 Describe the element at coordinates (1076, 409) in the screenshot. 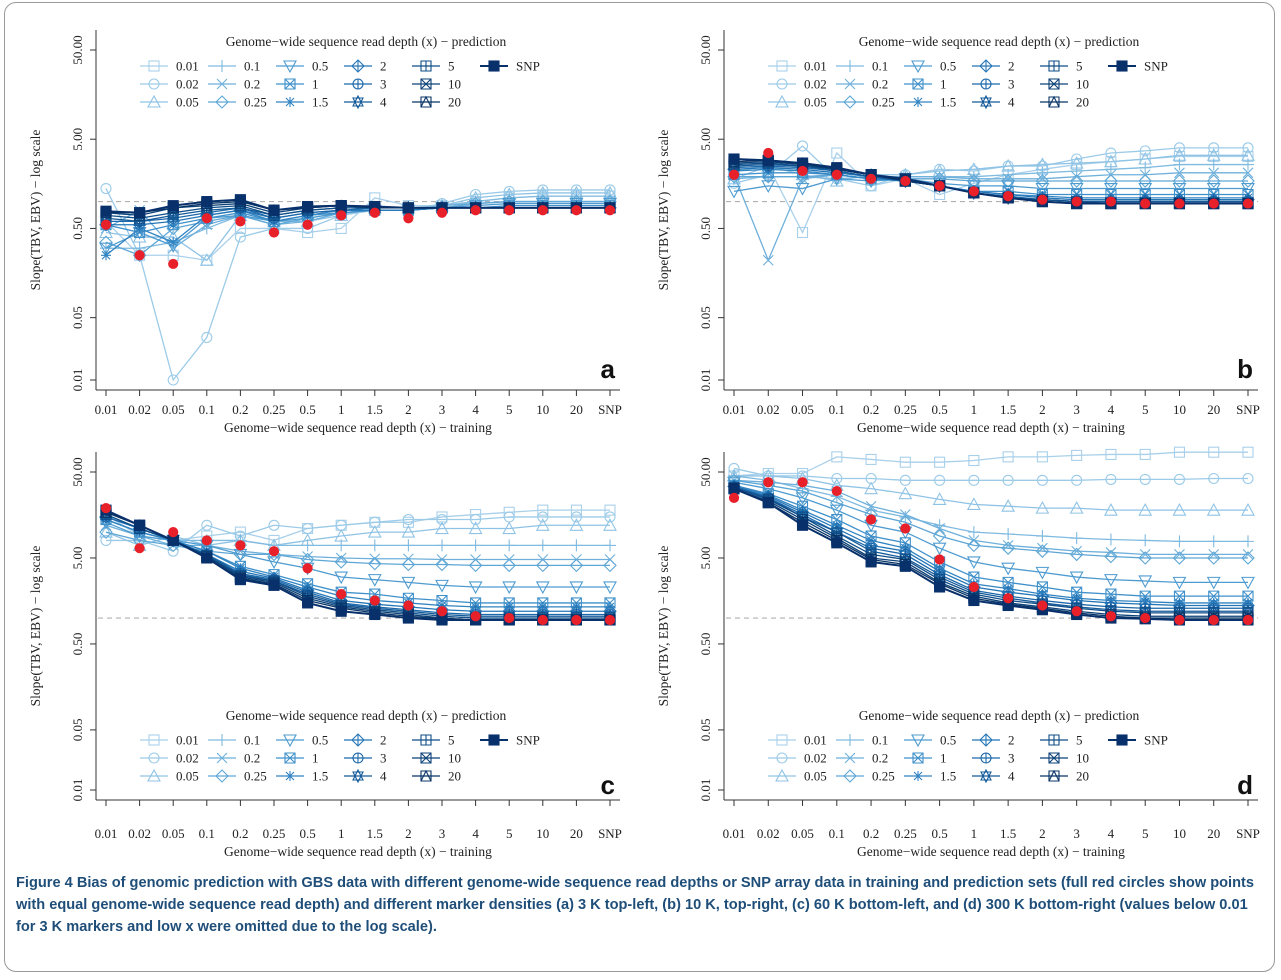

I see `x-tick-label: 3` at that location.